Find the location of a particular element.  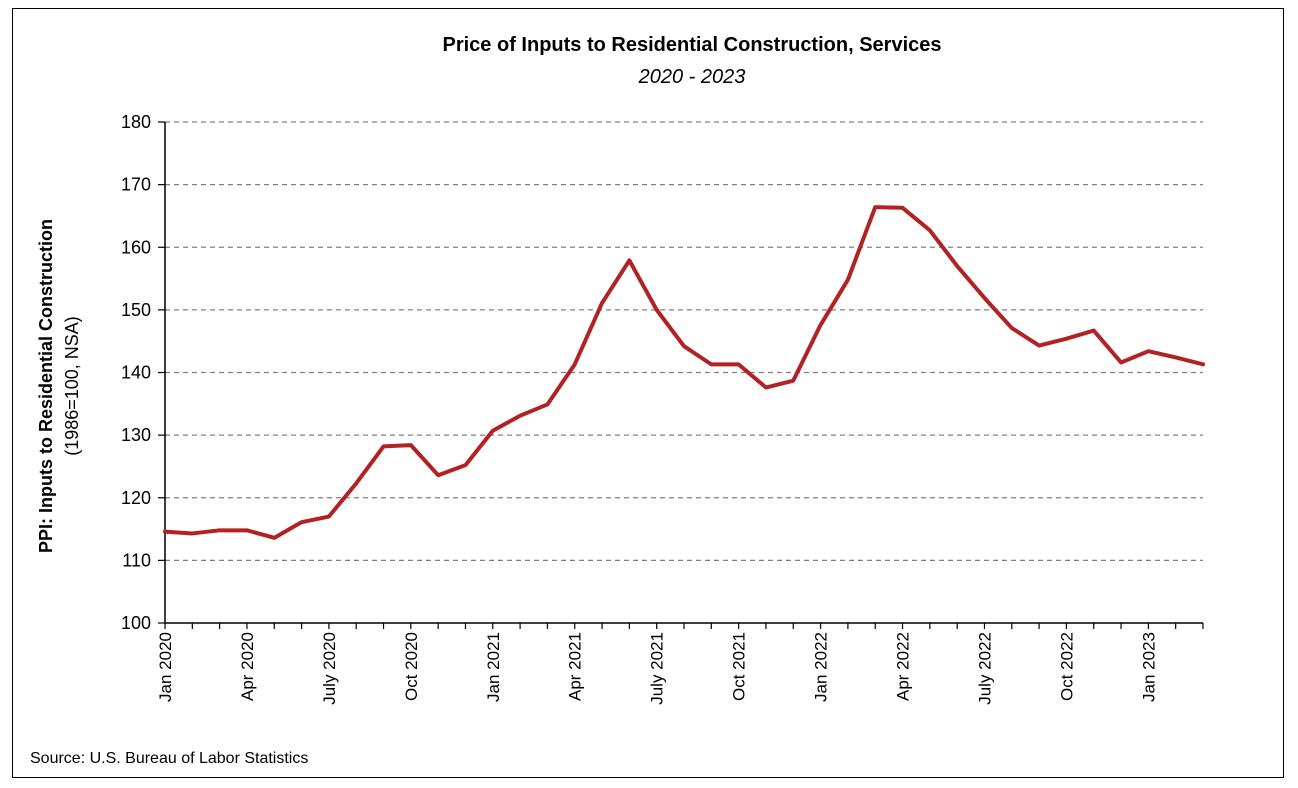

x-tick-label: Oct 2020 is located at coordinates (411, 666).